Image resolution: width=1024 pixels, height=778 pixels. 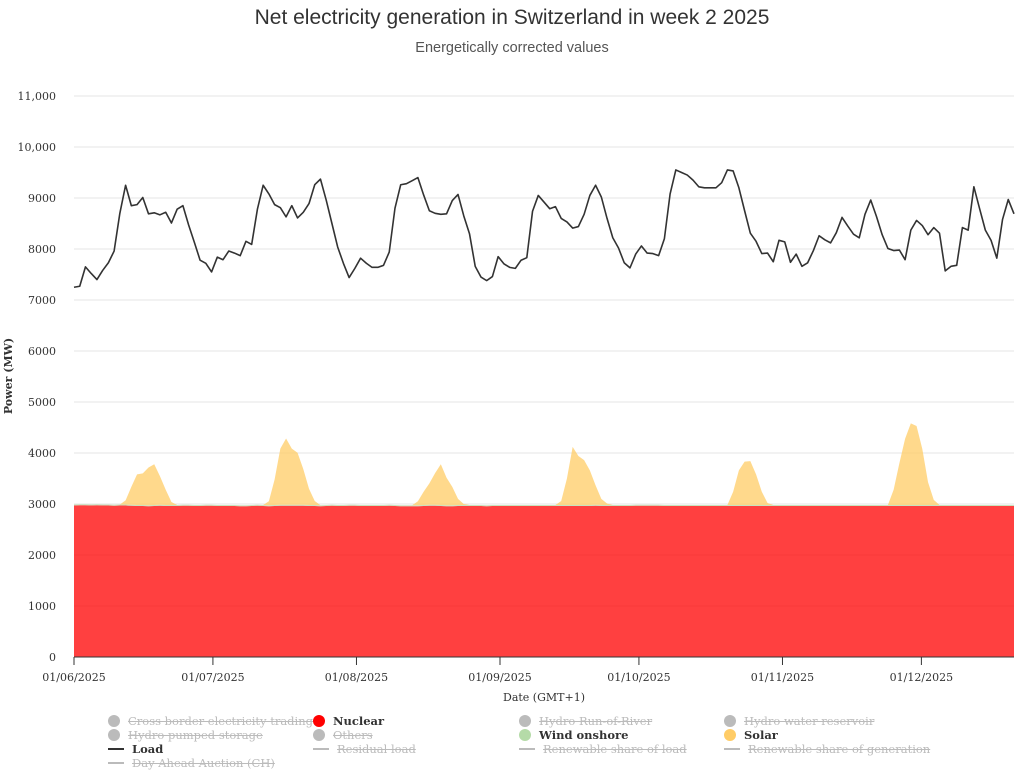 What do you see at coordinates (148, 749) in the screenshot?
I see `legend-label: Load` at bounding box center [148, 749].